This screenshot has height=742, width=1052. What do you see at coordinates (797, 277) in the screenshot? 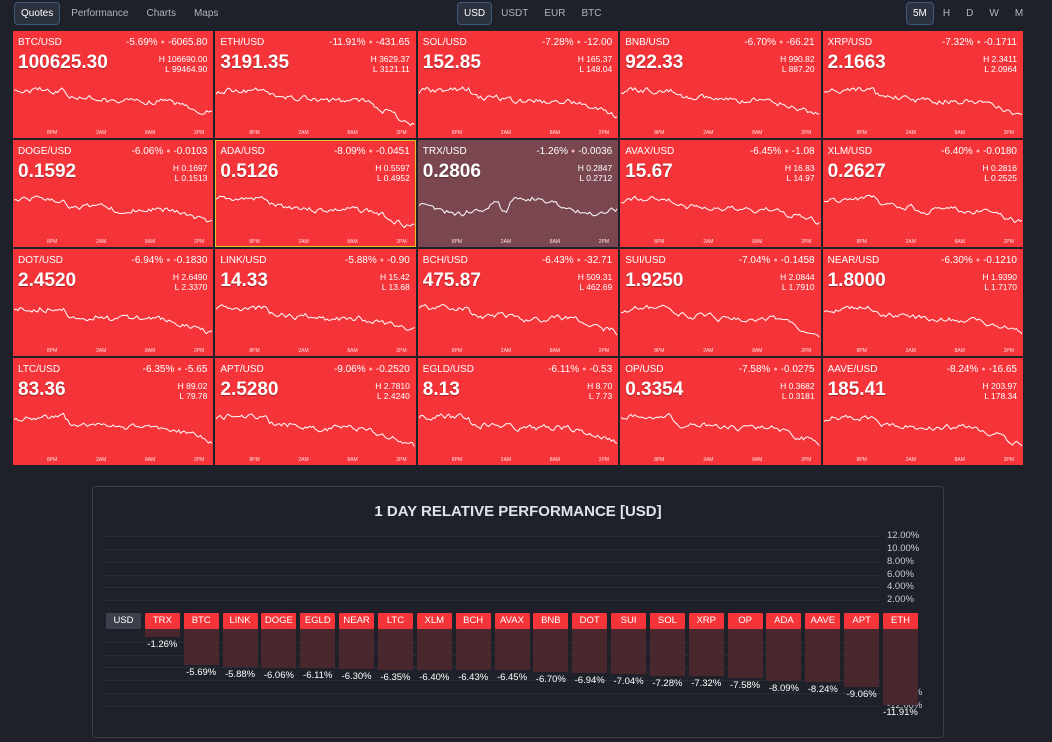
I see `tile-high: H 2.0844` at bounding box center [797, 277].